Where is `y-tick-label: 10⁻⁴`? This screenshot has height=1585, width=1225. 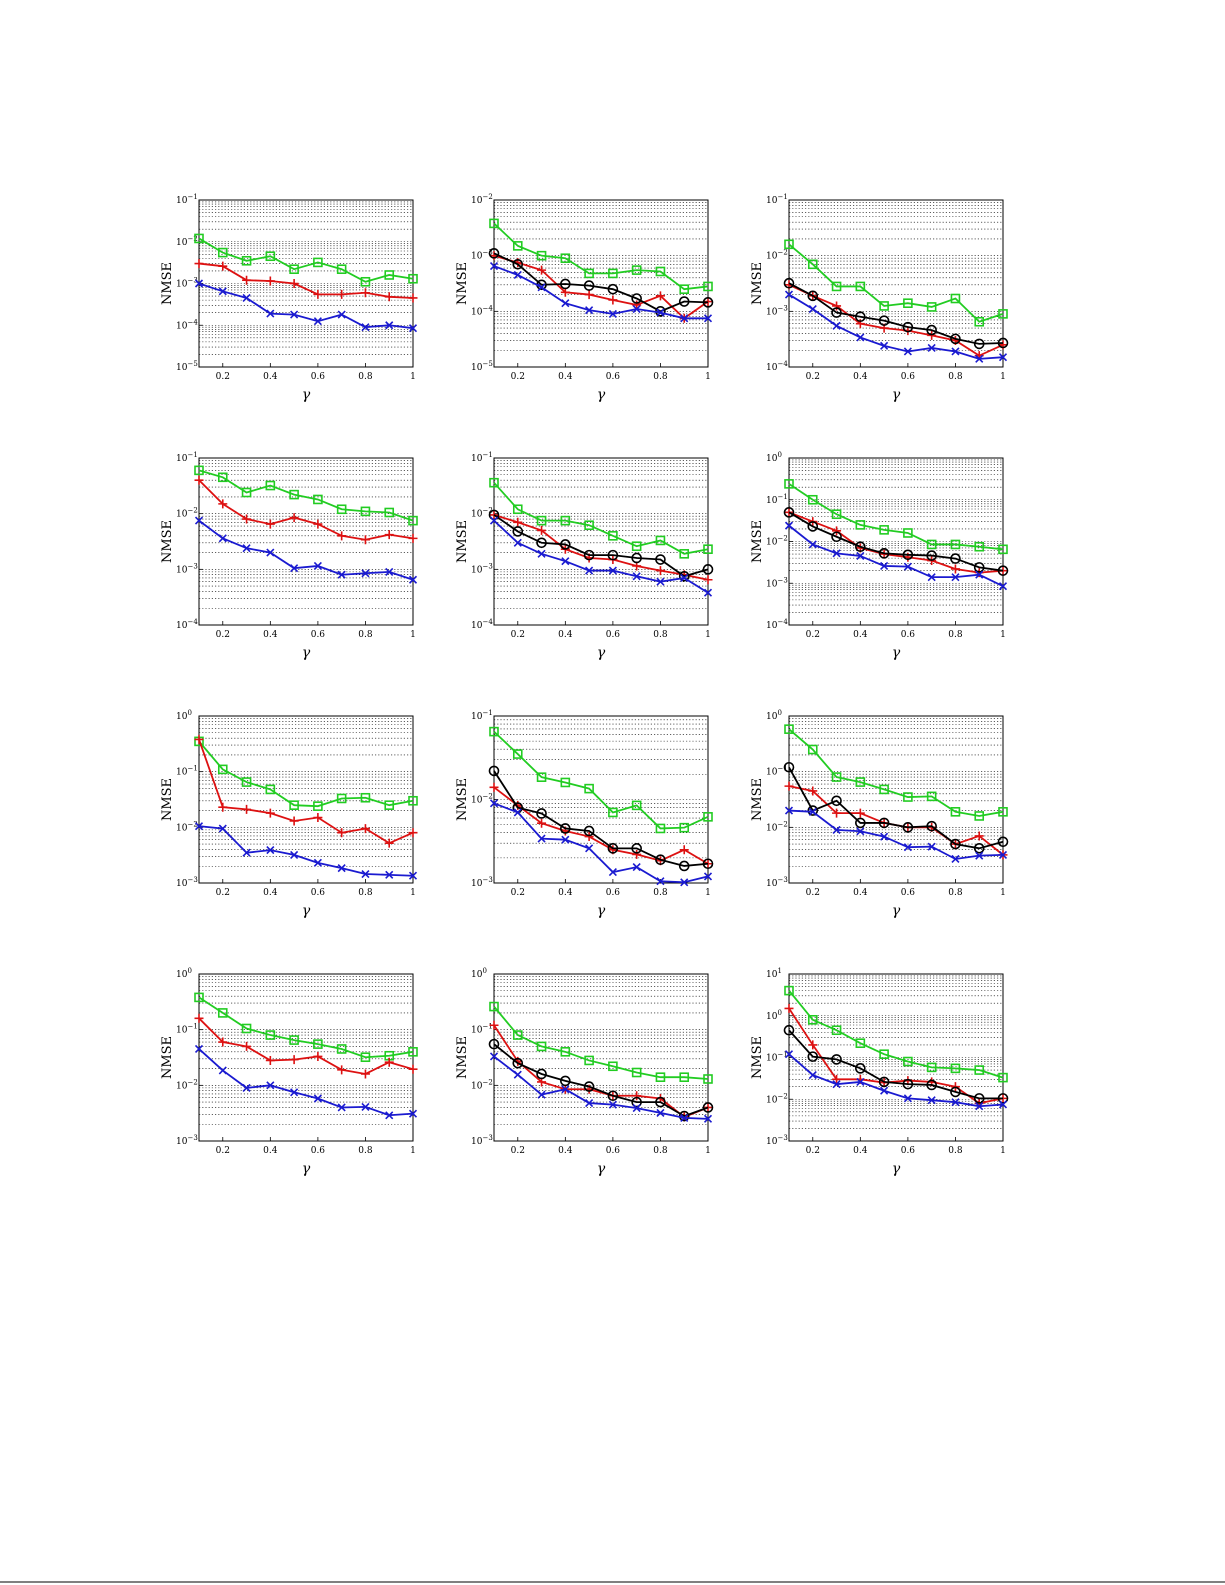 y-tick-label: 10⁻⁴ is located at coordinates (482, 310).